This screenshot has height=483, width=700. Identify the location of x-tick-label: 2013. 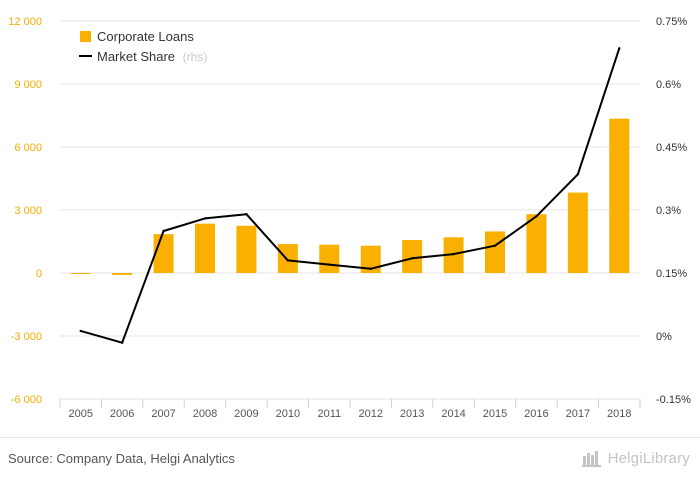
(412, 414).